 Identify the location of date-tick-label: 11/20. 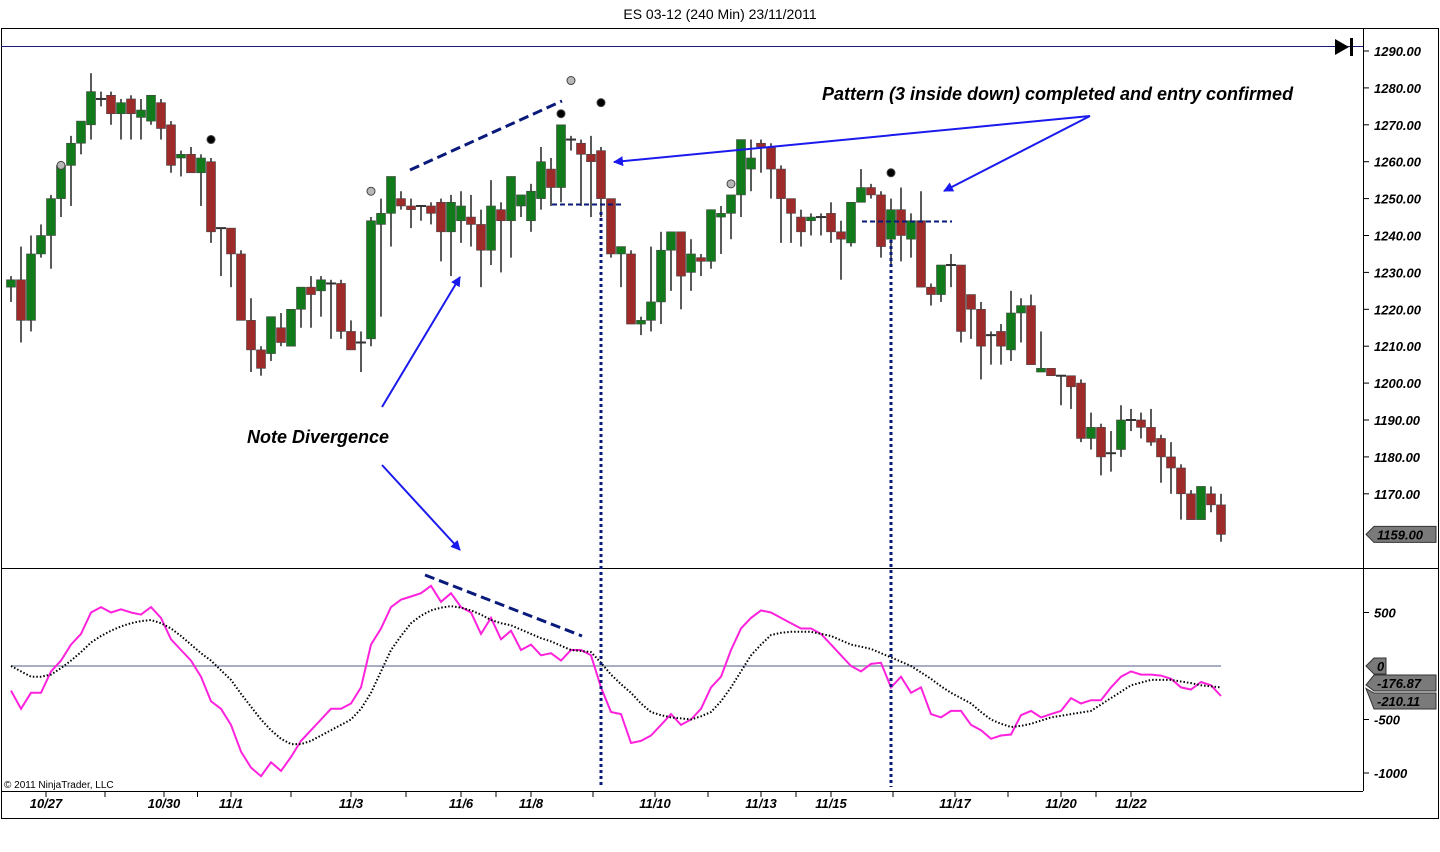
(1061, 803).